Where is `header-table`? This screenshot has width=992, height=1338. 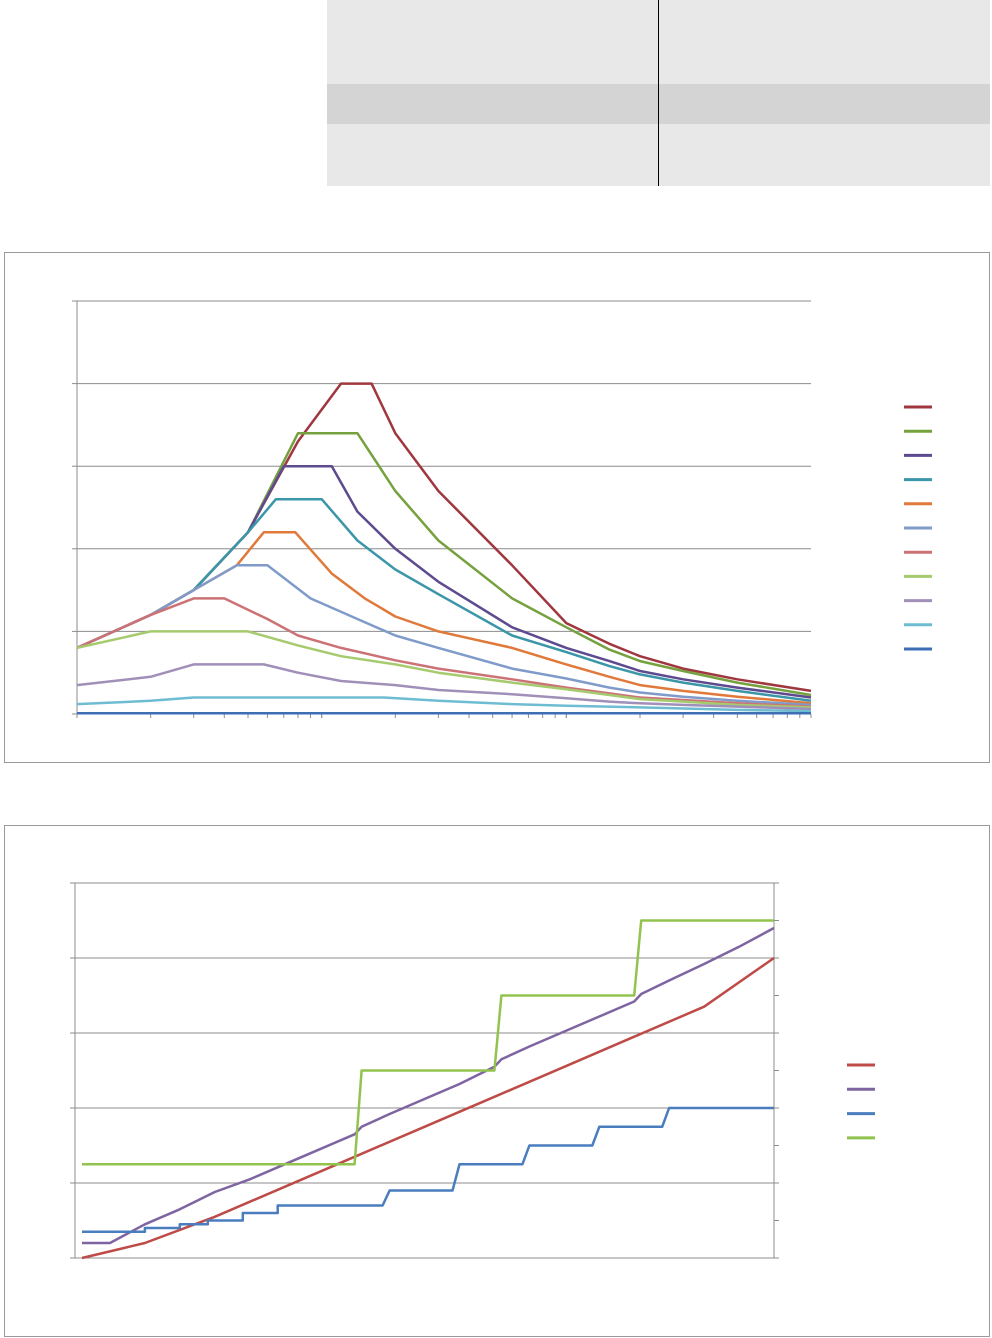
header-table is located at coordinates (658, 93).